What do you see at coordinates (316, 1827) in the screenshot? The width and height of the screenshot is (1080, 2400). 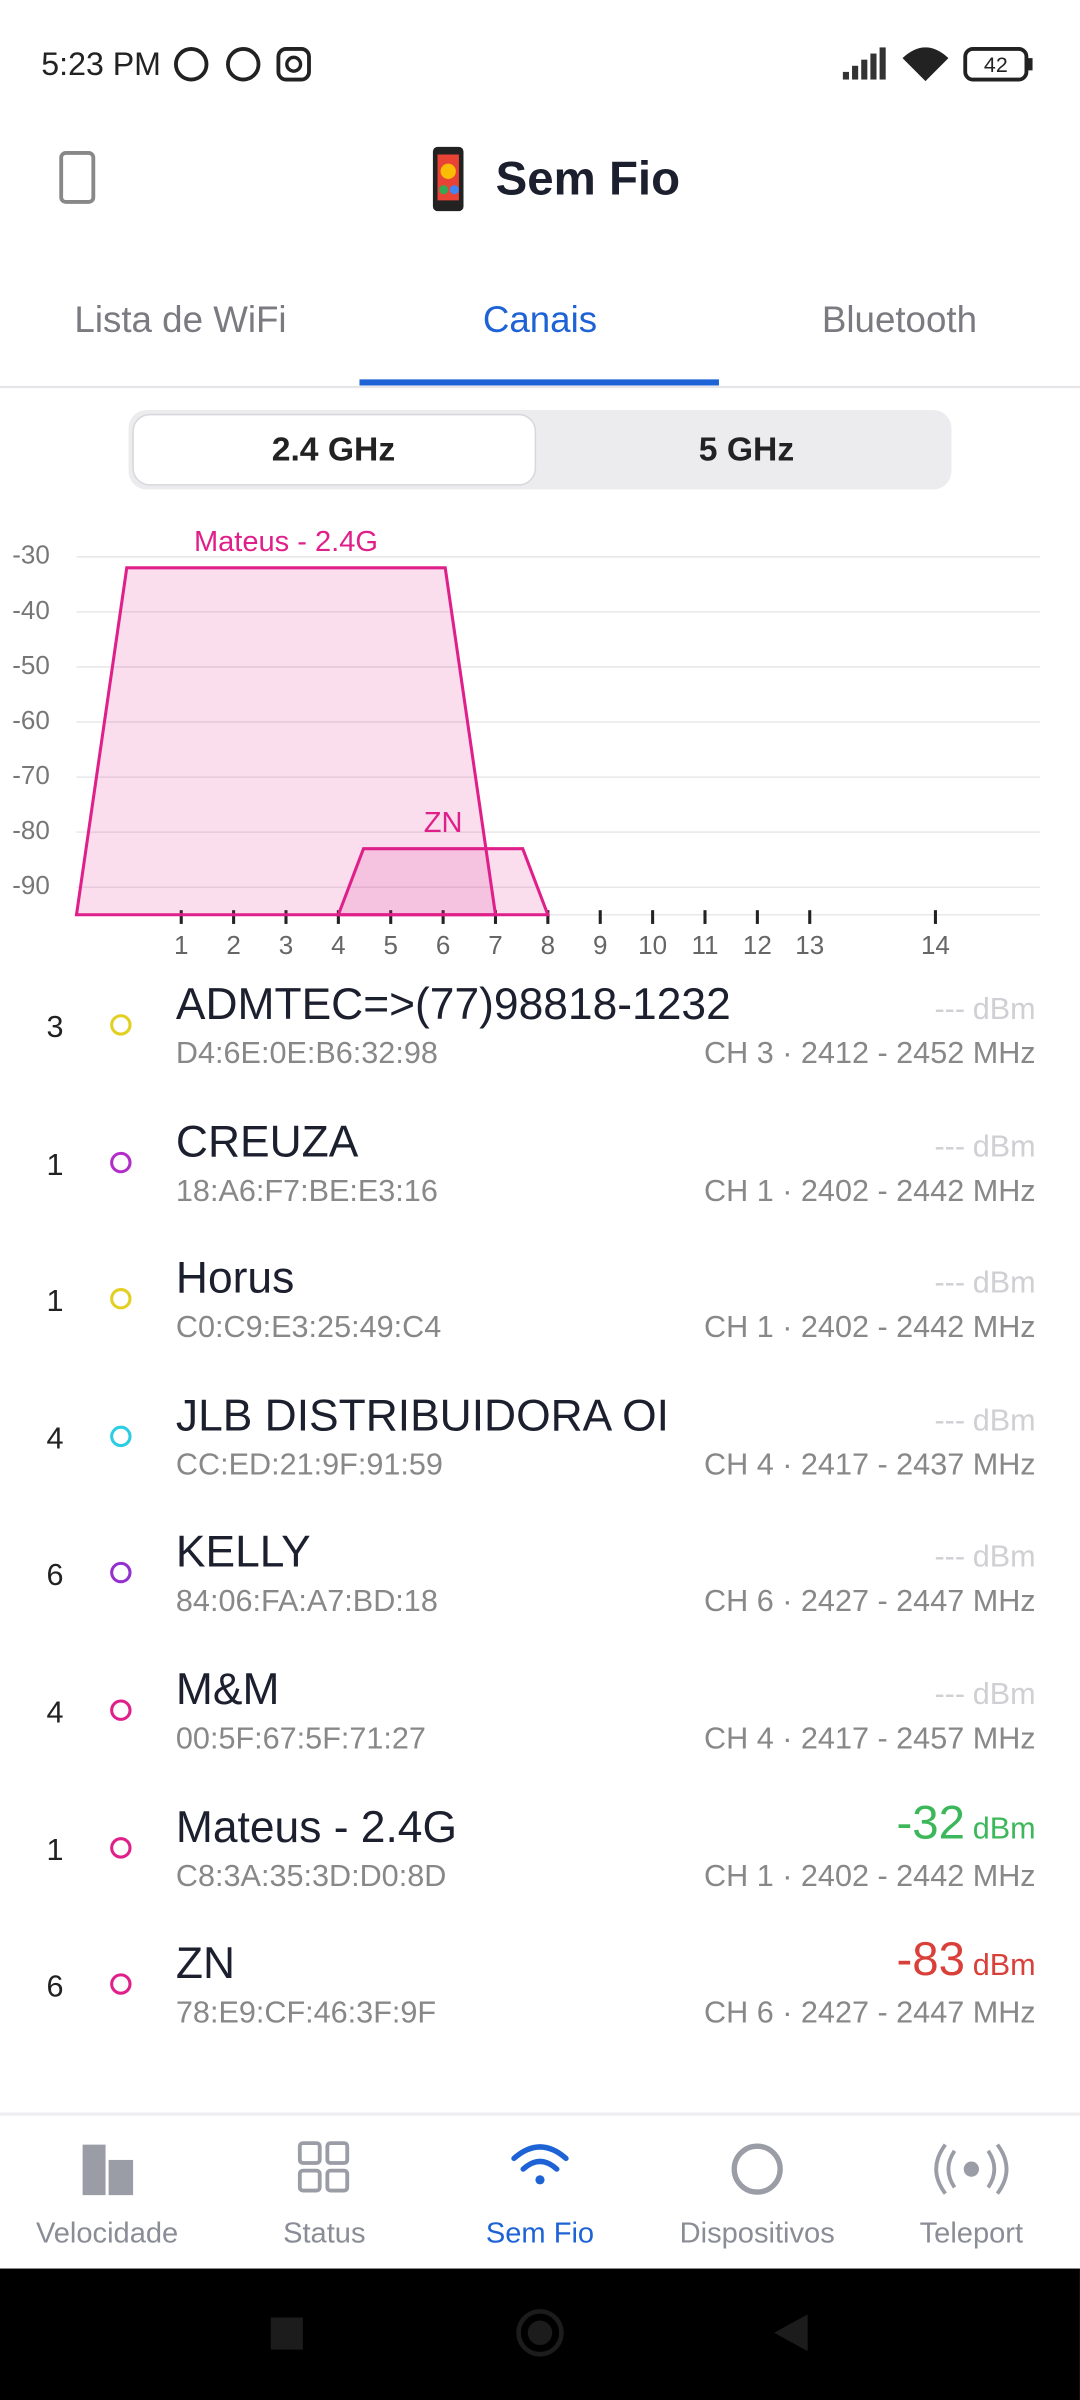 I see `network-name: Mateus - 2.4G` at bounding box center [316, 1827].